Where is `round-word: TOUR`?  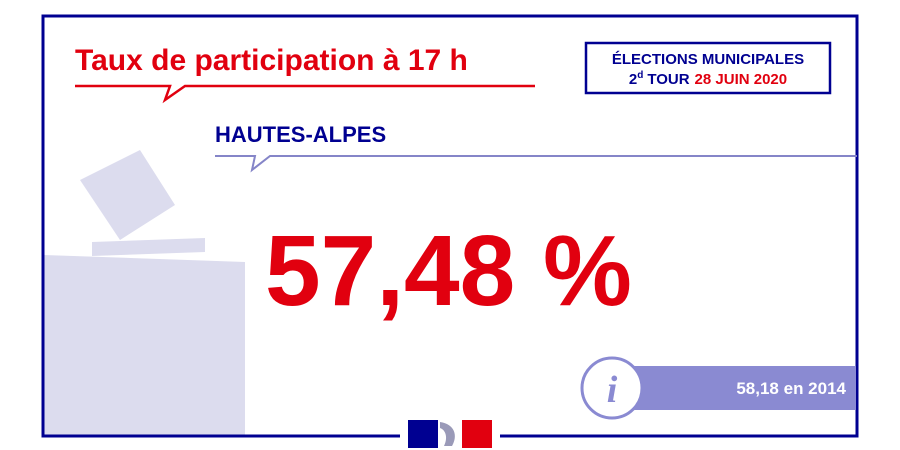
round-word: TOUR is located at coordinates (668, 79).